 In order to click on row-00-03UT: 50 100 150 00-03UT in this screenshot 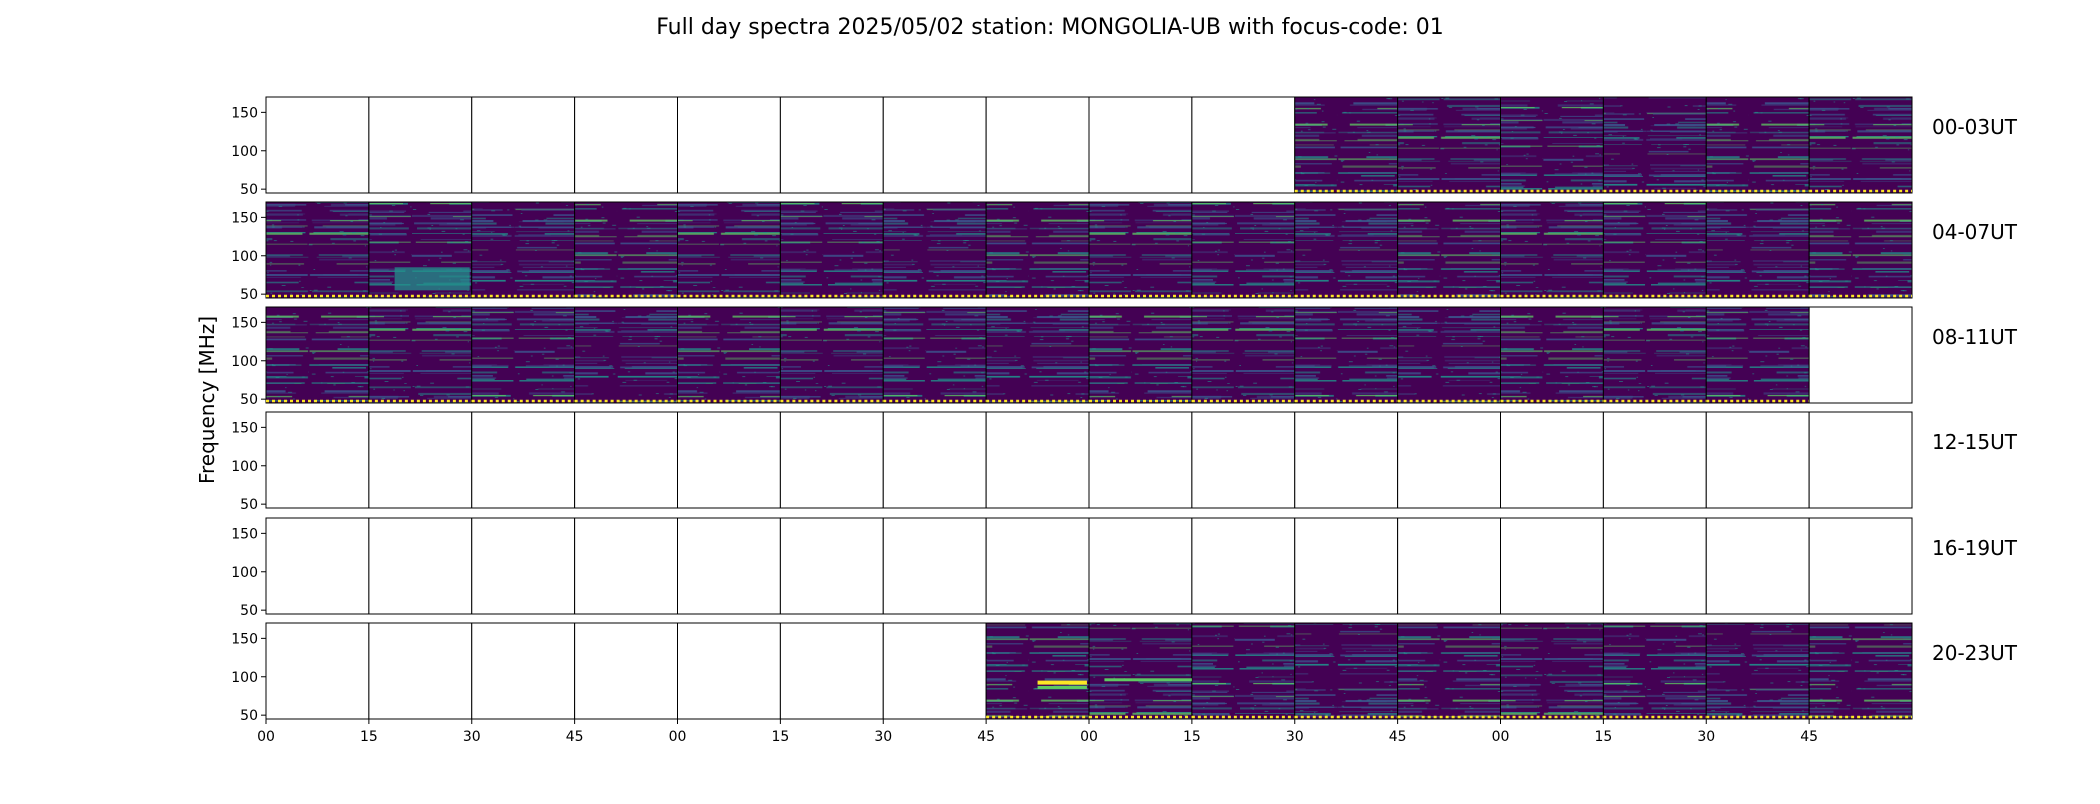, I will do `click(1124, 147)`.